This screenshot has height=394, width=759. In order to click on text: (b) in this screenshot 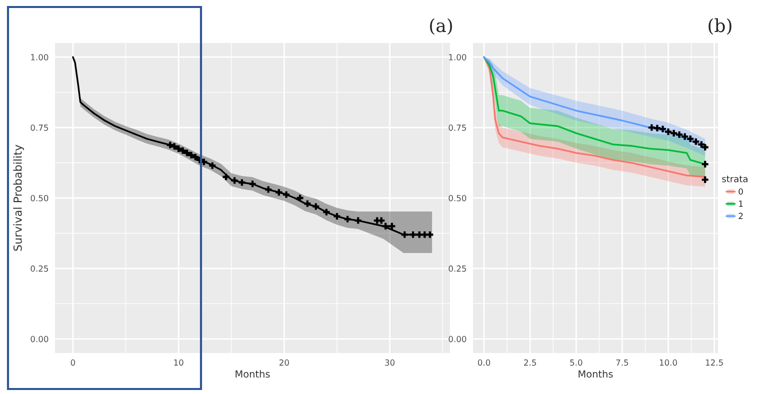, I will do `click(720, 26)`.